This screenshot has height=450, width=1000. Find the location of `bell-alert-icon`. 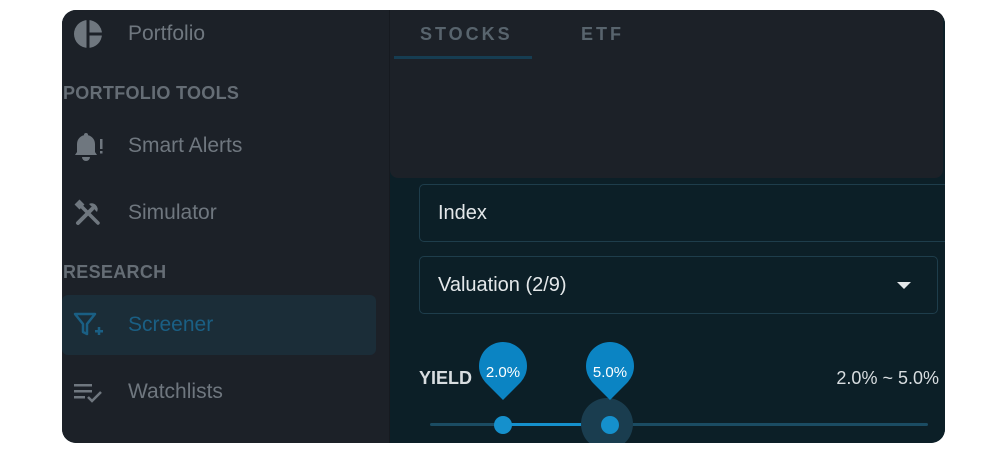

bell-alert-icon is located at coordinates (88, 146).